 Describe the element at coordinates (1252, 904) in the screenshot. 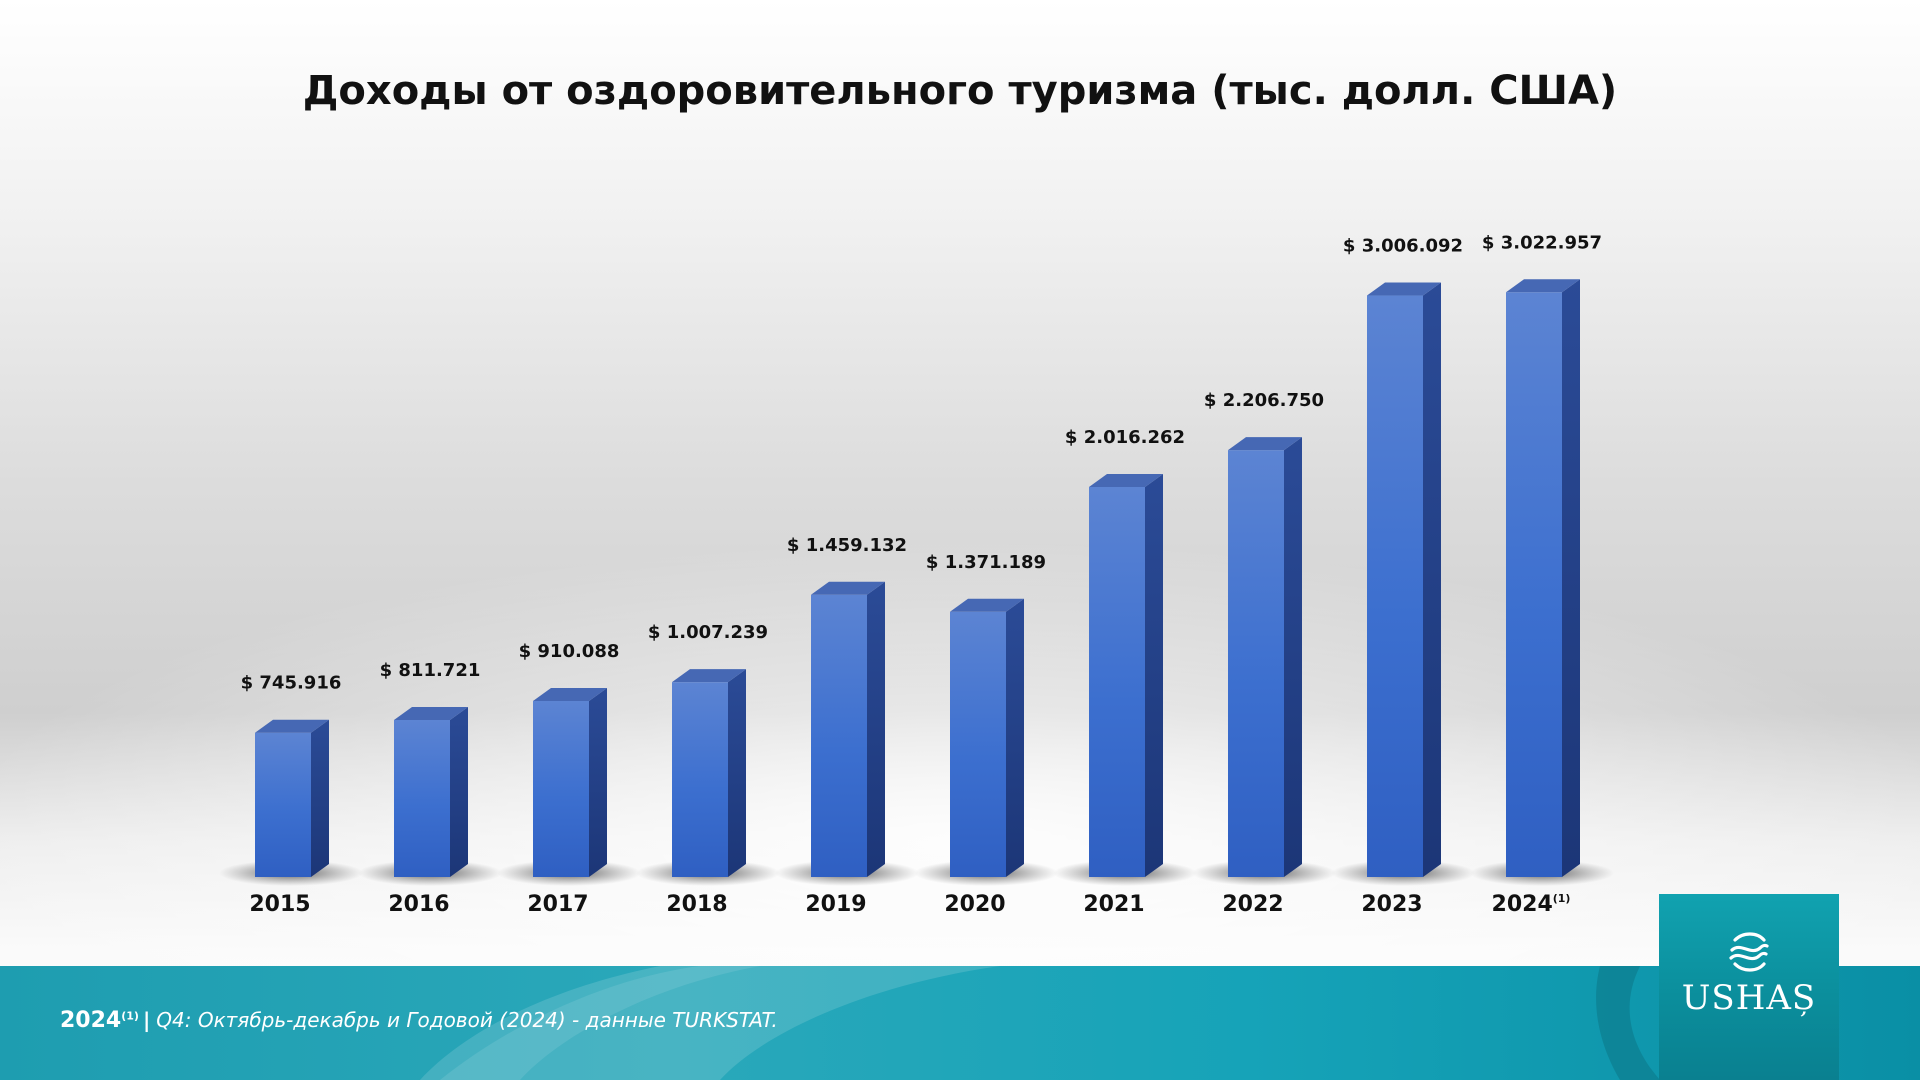

I see `category-label: 2022` at that location.